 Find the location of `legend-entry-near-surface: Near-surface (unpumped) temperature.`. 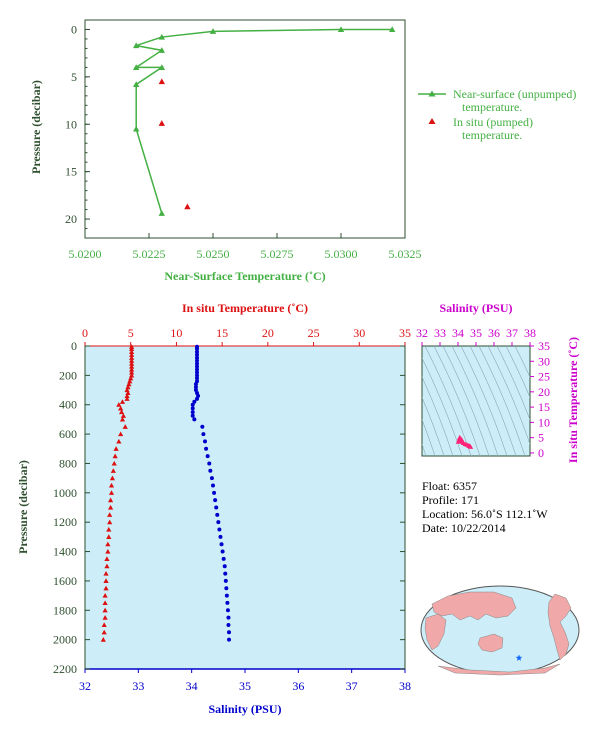

legend-entry-near-surface: Near-surface (unpumped) temperature. is located at coordinates (514, 100).